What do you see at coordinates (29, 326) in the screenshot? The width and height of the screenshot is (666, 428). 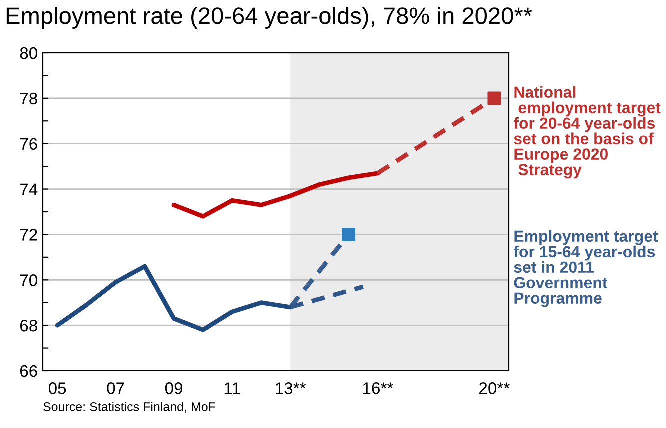 I see `y-tick-label: 68` at bounding box center [29, 326].